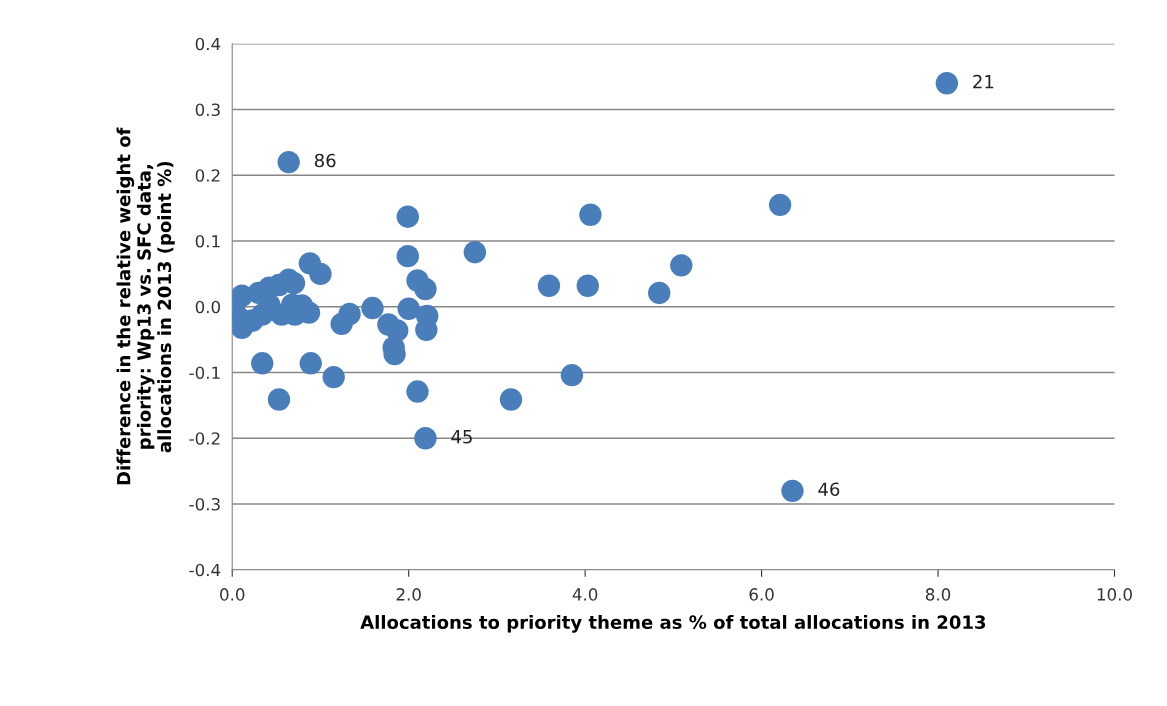  What do you see at coordinates (207, 241) in the screenshot?
I see `y-tick-label: 0.1` at bounding box center [207, 241].